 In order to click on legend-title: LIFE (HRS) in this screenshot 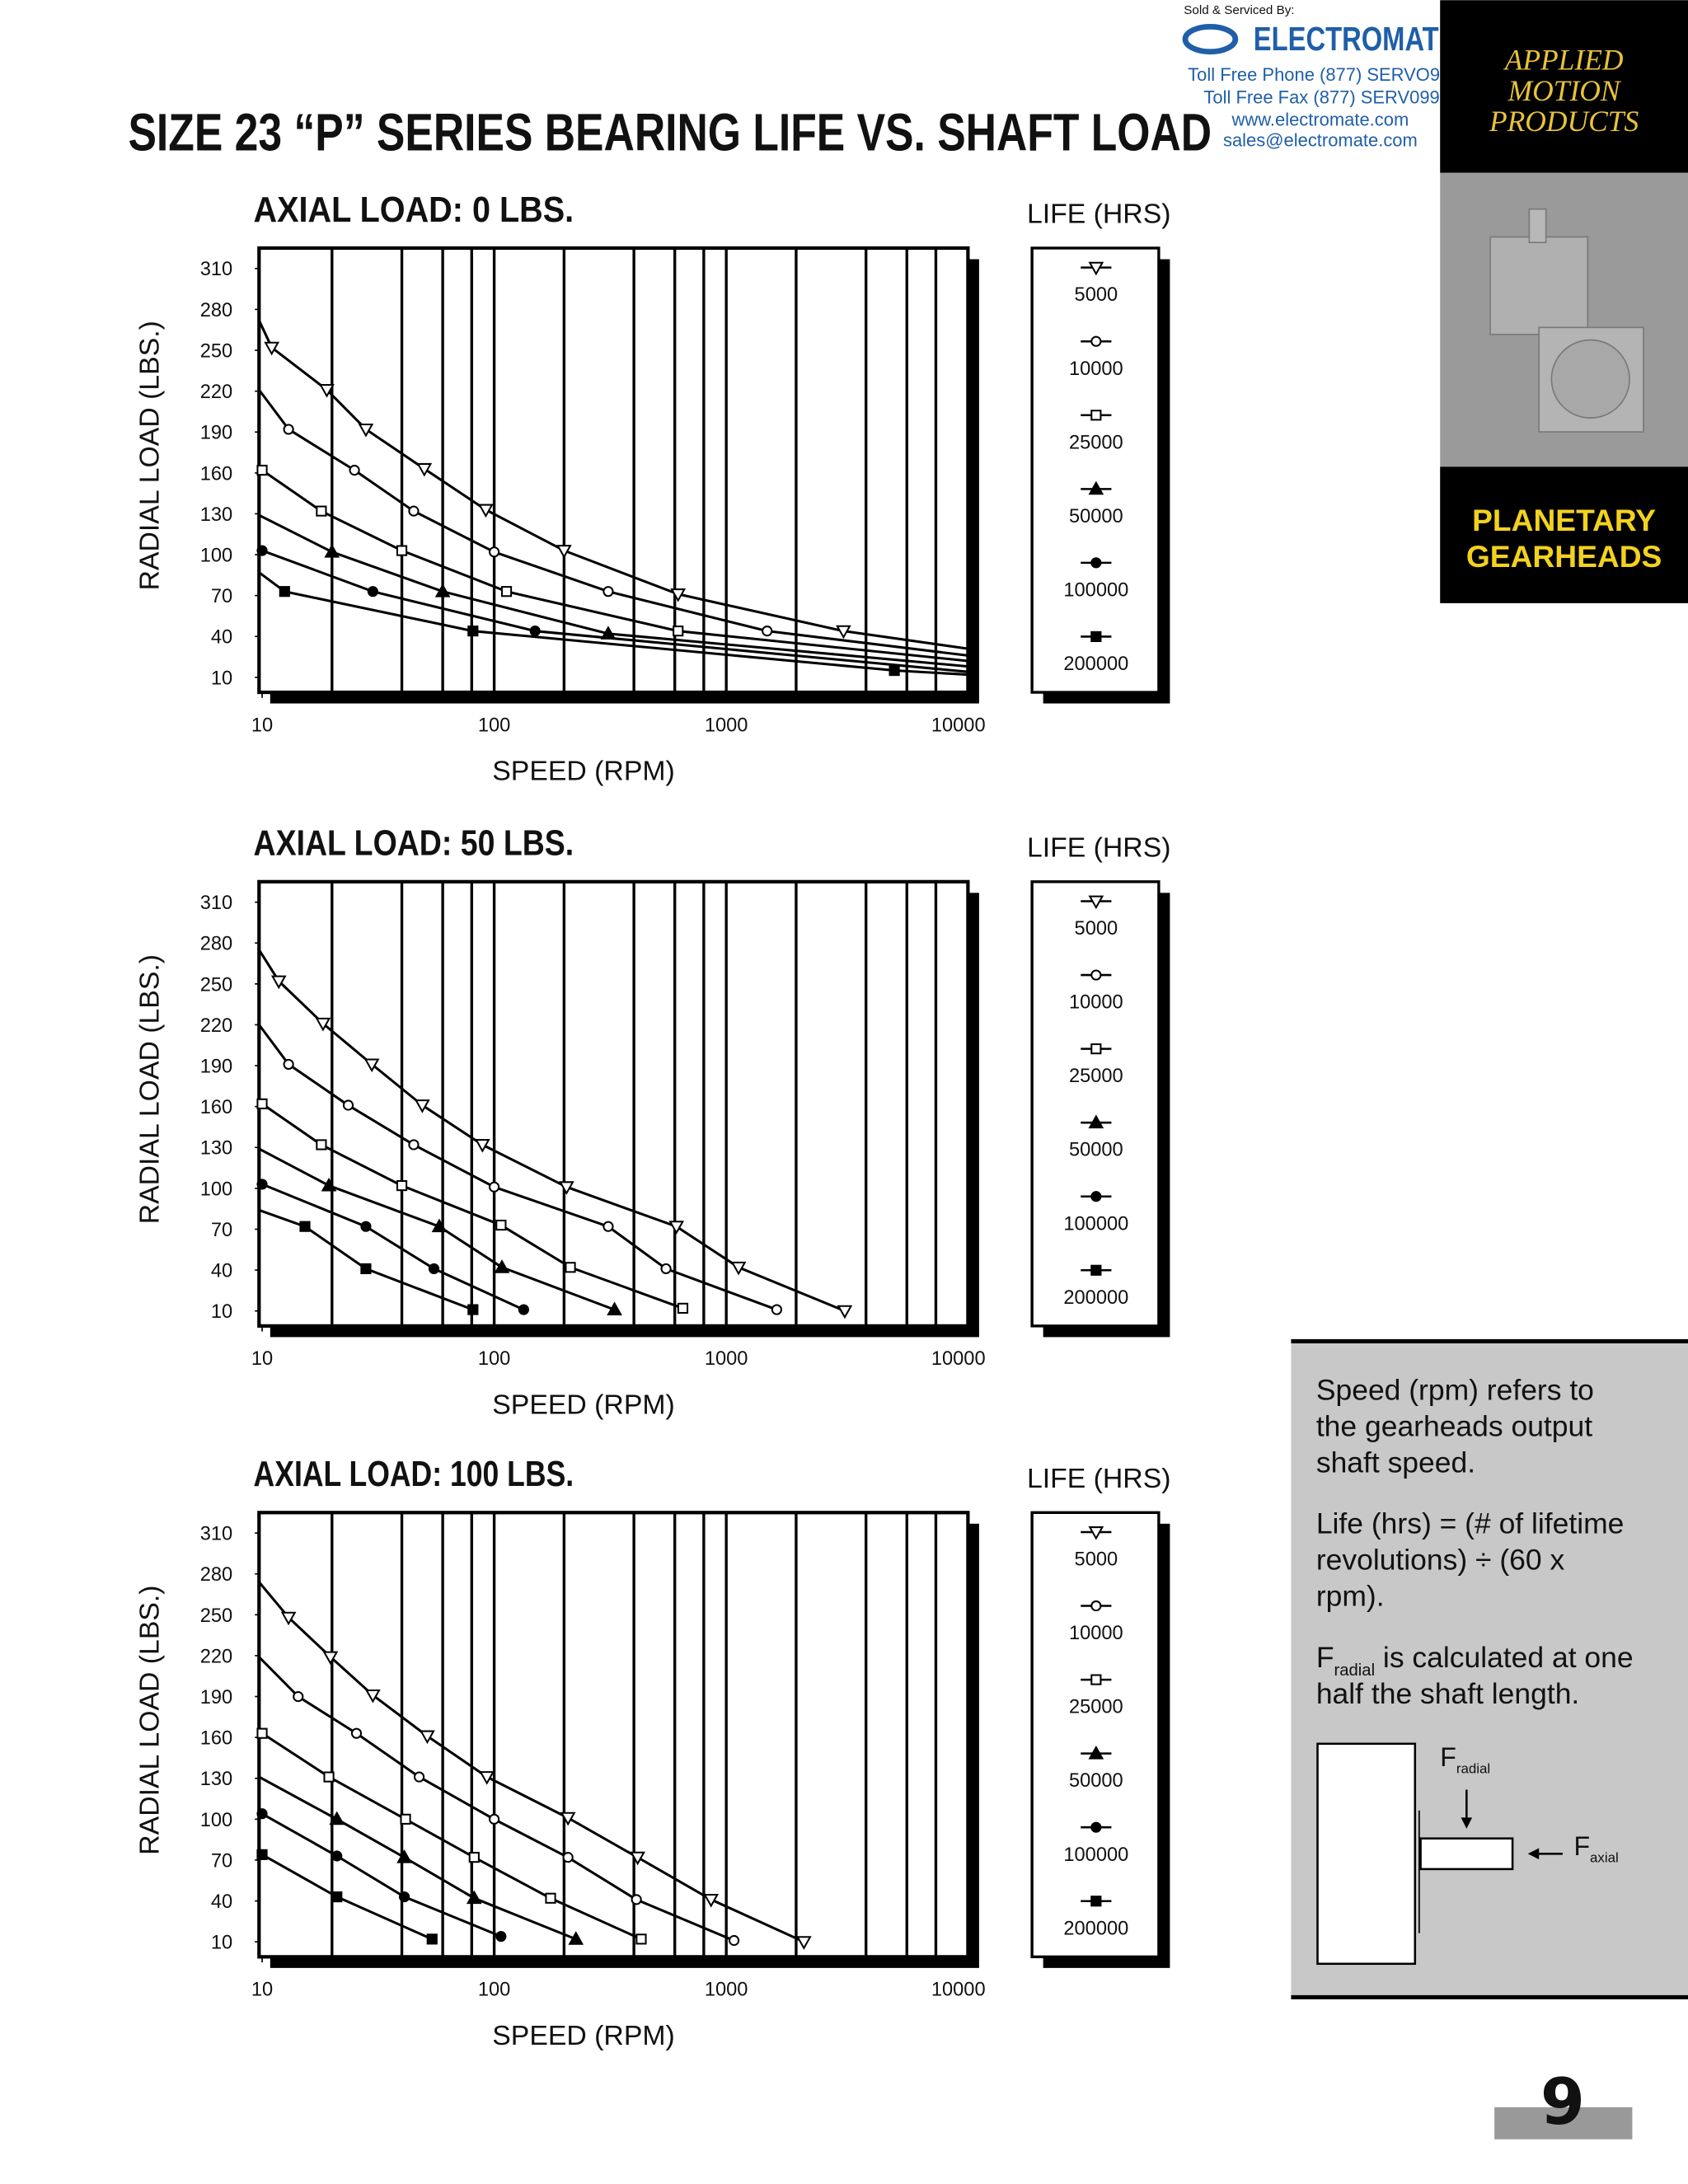, I will do `click(1099, 214)`.